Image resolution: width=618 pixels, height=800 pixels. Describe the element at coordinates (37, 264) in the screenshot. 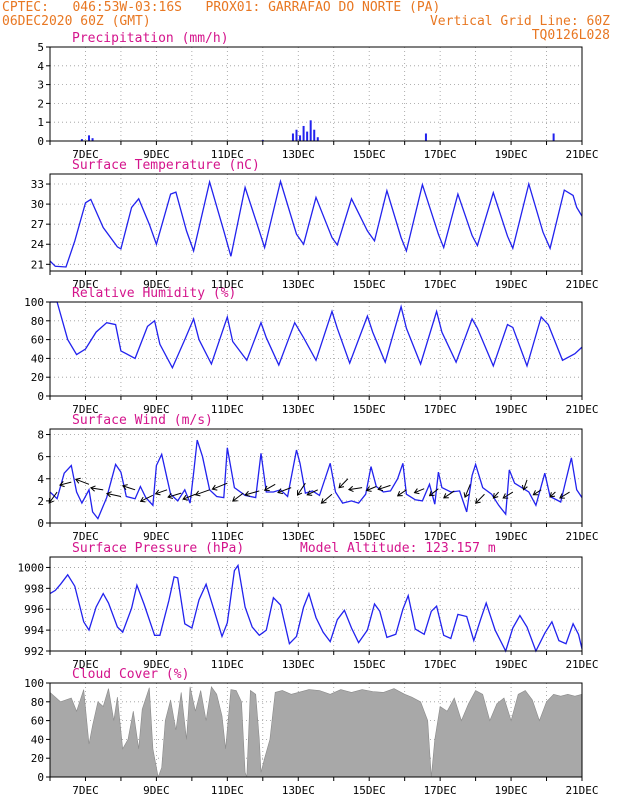

I see `y-tick-label: 21` at that location.